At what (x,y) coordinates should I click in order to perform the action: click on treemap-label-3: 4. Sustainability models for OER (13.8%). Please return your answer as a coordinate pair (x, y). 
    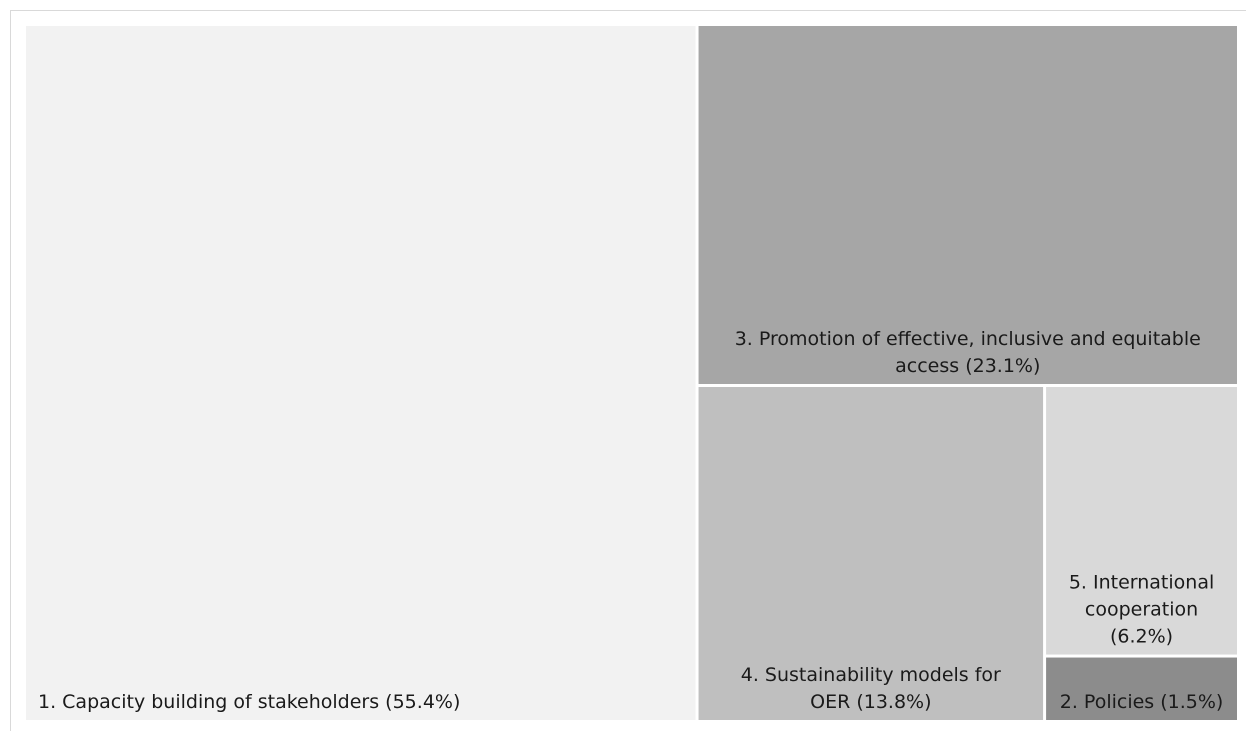
    Looking at the image, I should click on (871, 688).